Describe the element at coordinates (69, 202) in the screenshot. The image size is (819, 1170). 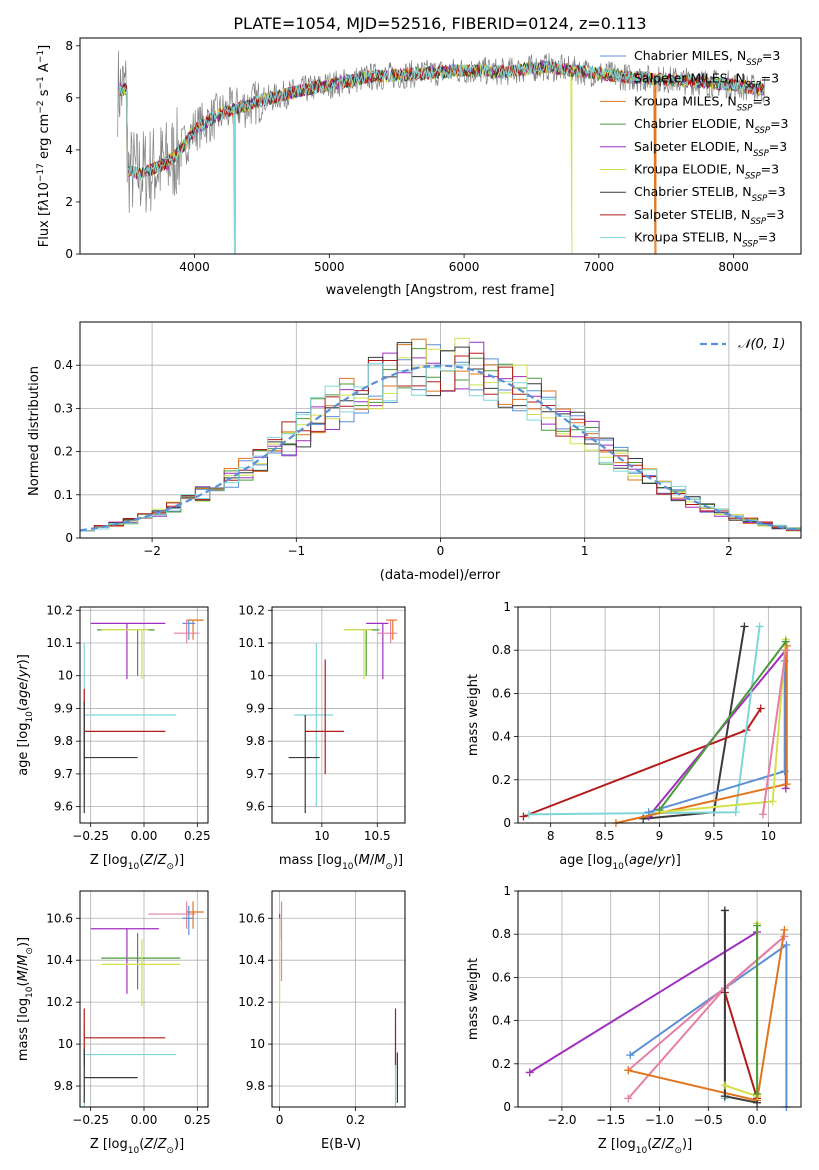
I see `y-tick-label: 2` at that location.